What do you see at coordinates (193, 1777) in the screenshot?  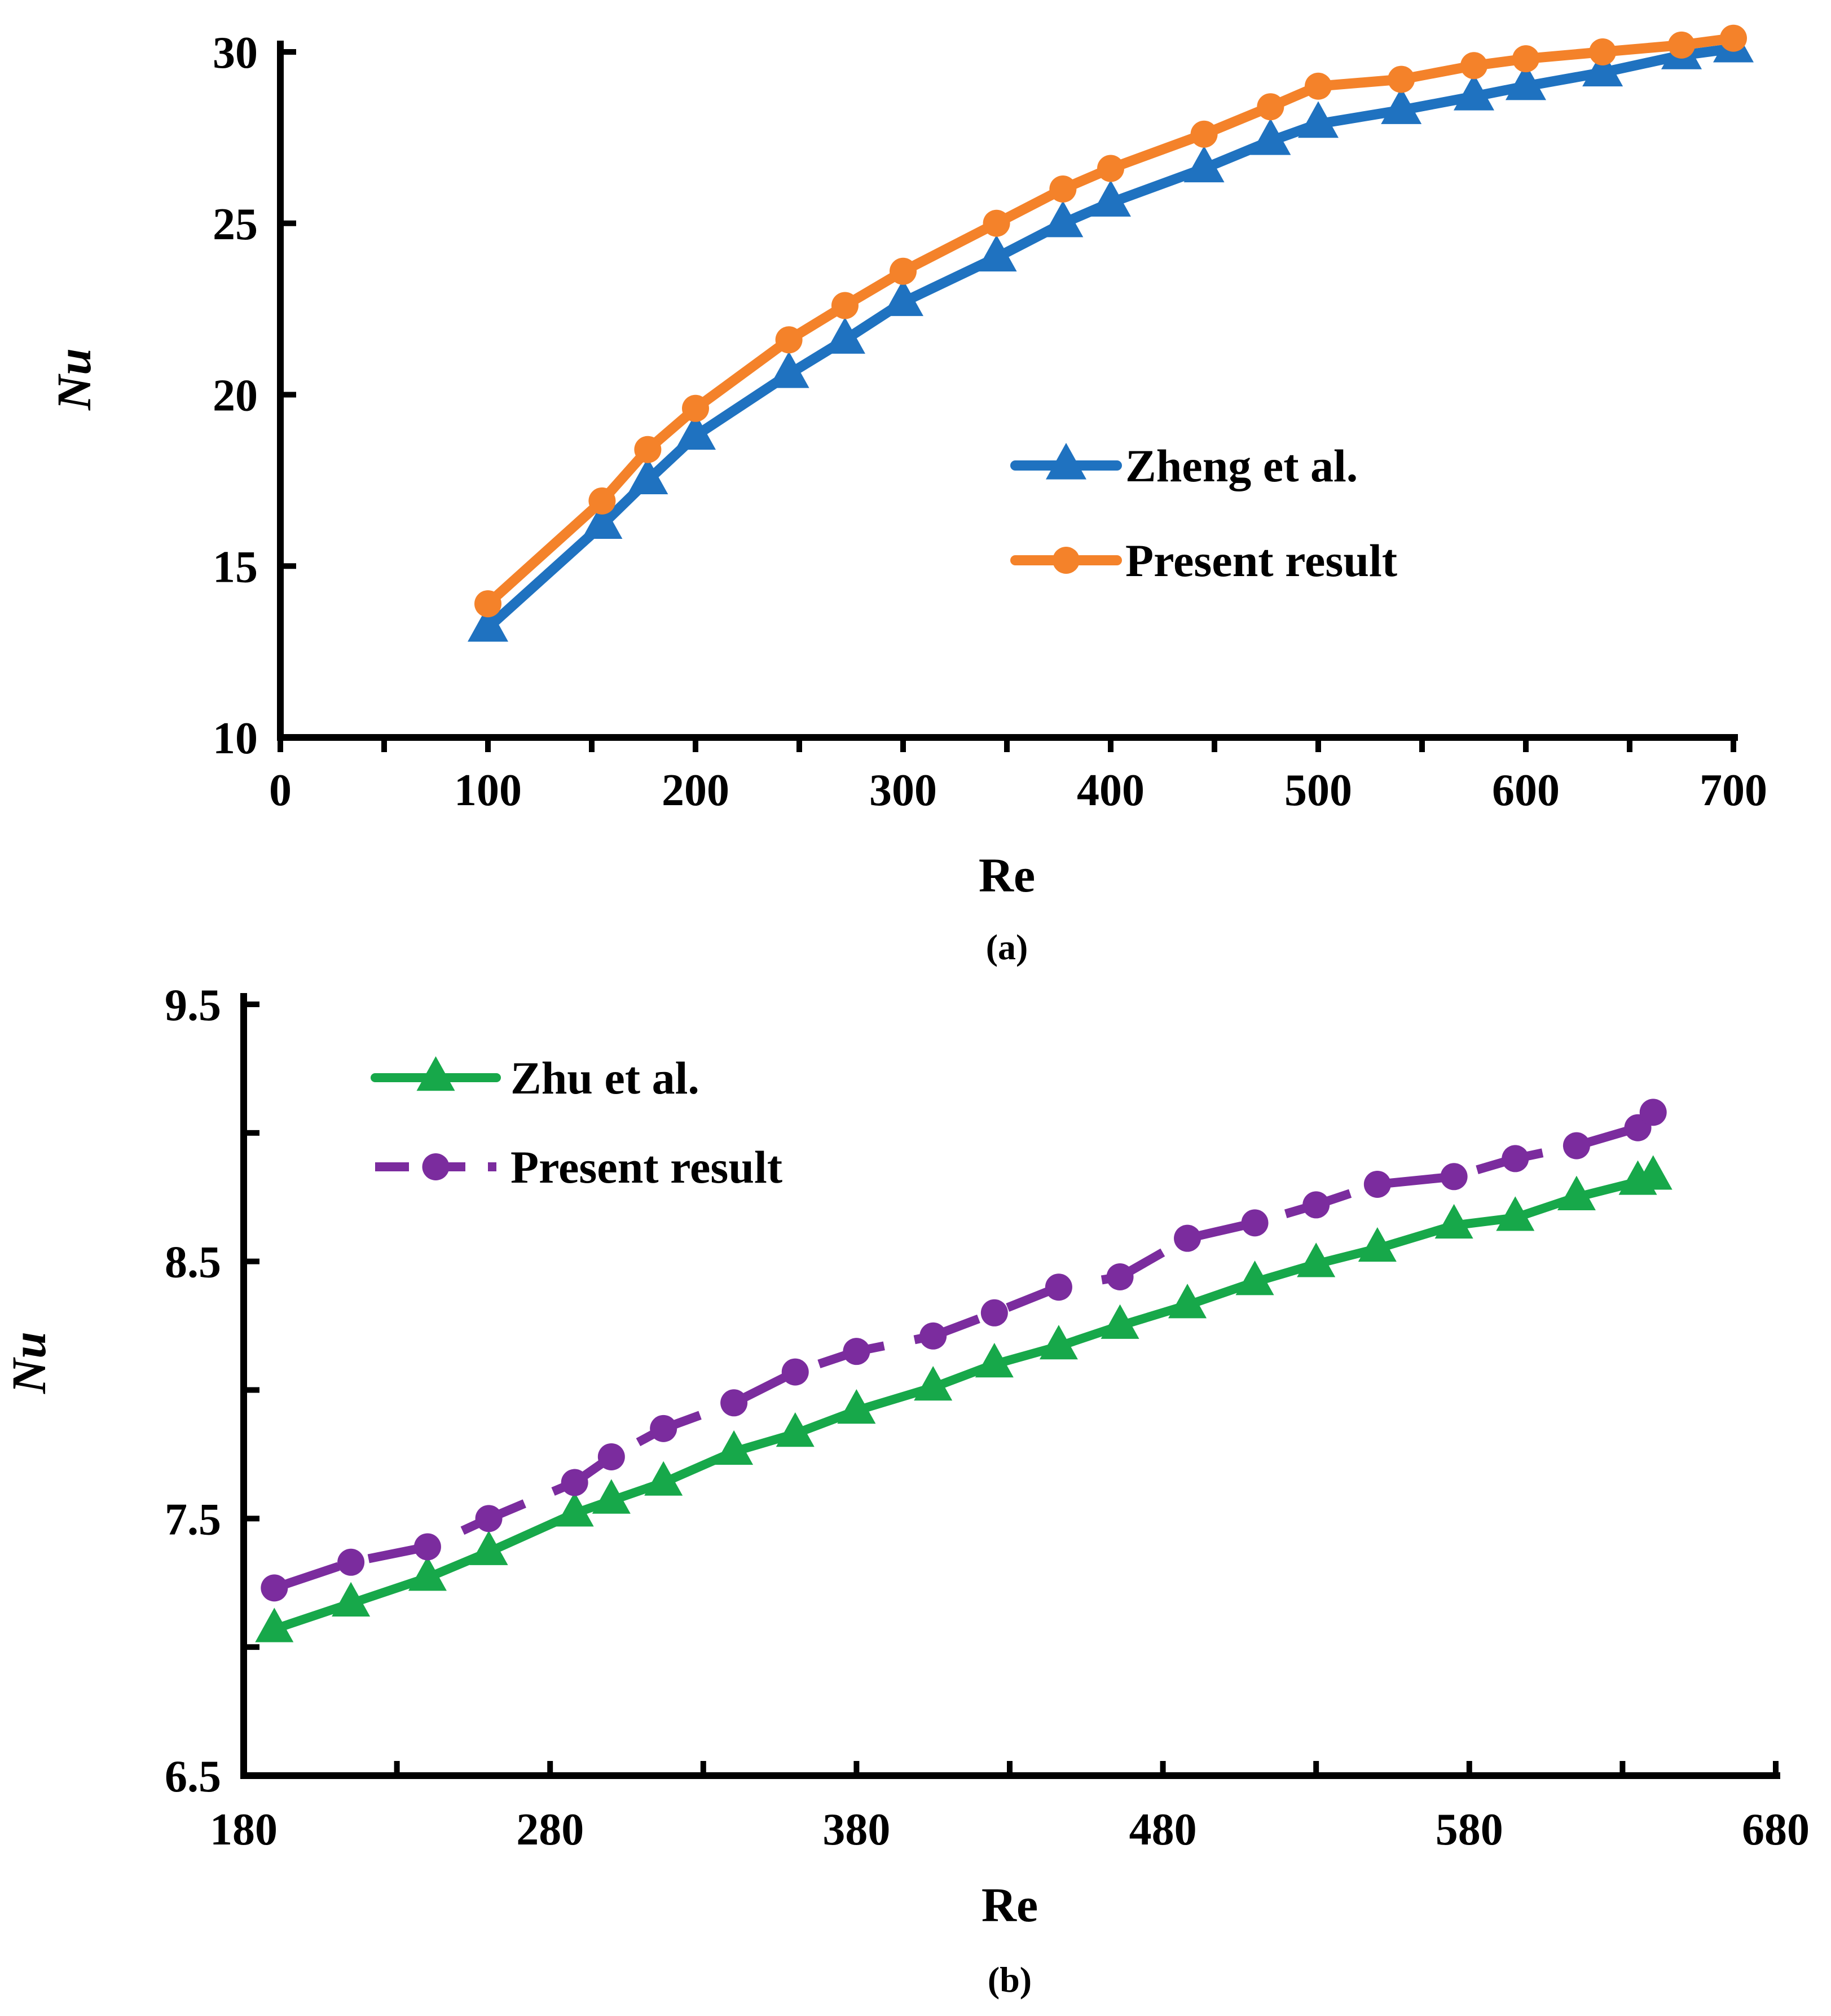 I see `y-tick-label: 6.5` at bounding box center [193, 1777].